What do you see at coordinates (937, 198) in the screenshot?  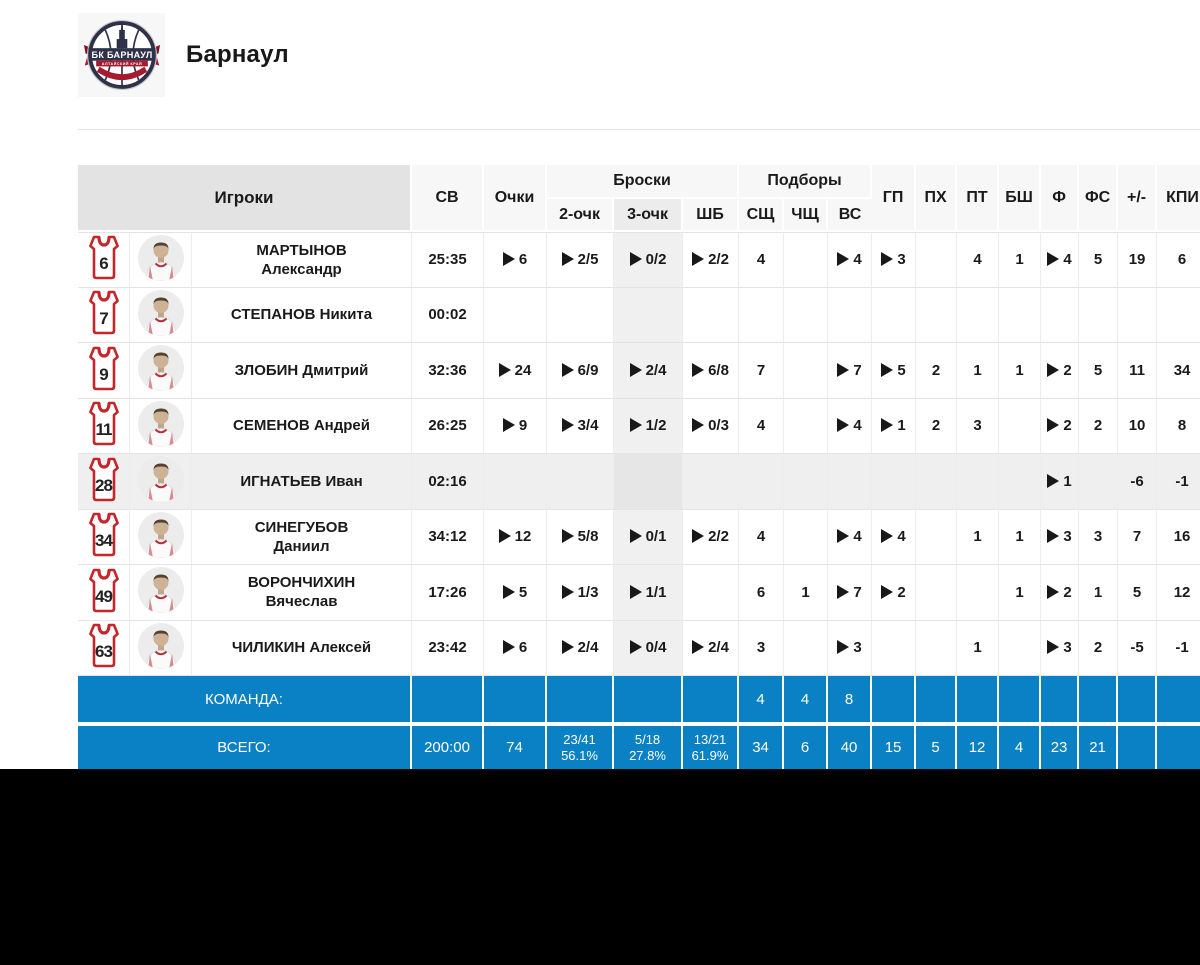 I see `header-st: ПХ` at bounding box center [937, 198].